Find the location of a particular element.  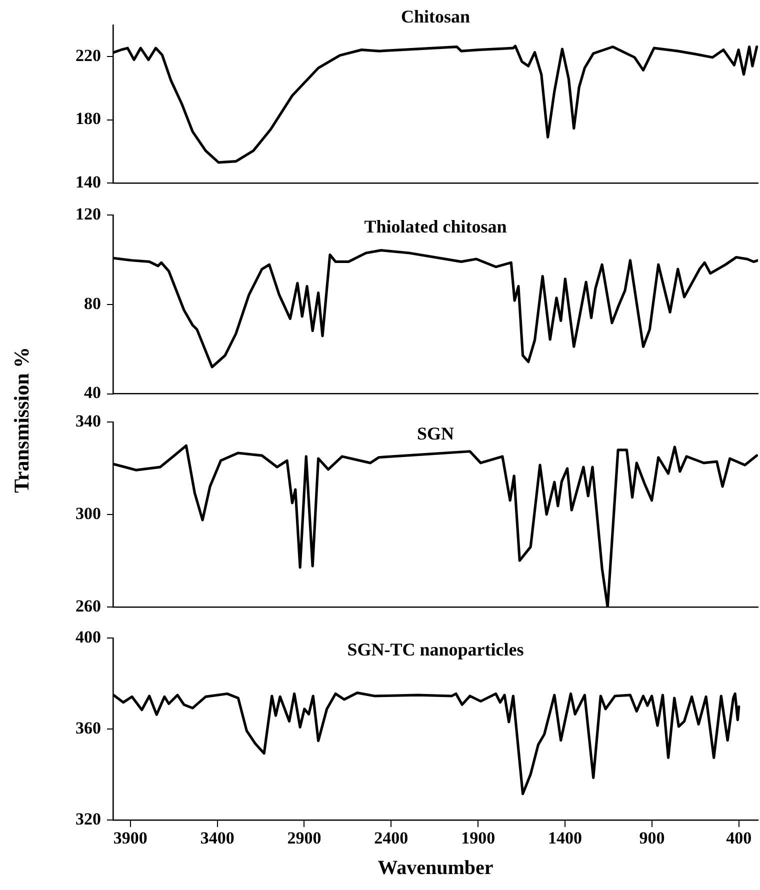

y-tick-label: 360 is located at coordinates (88, 728).